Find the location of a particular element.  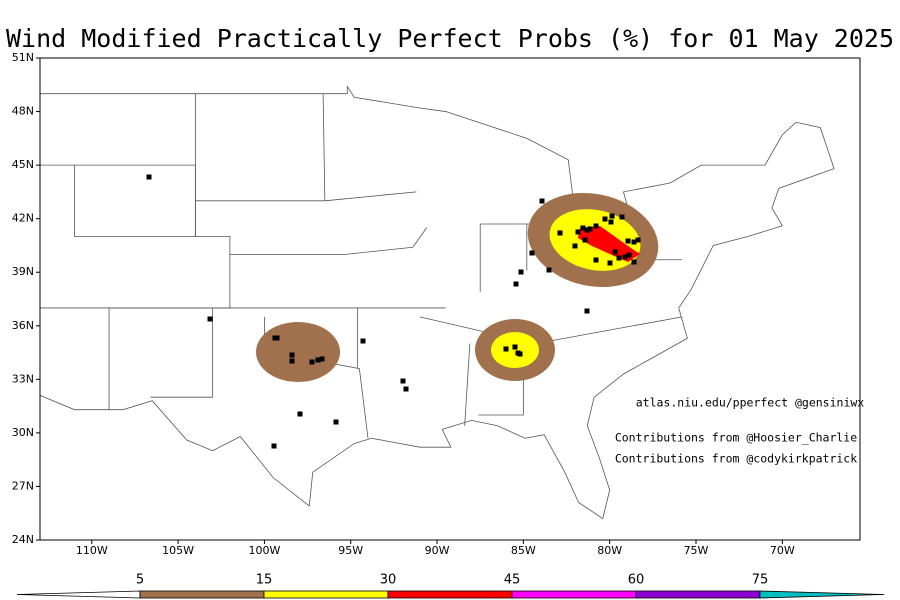

lat-tick-label: 48N is located at coordinates (23, 111).